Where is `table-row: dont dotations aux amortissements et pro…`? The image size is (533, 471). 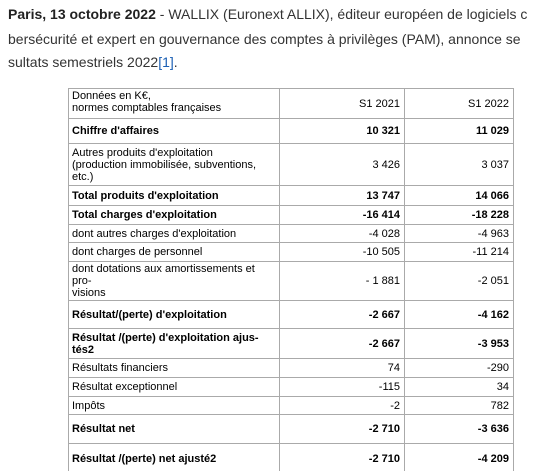
table-row: dont dotations aux amortissements et pro… is located at coordinates (291, 281).